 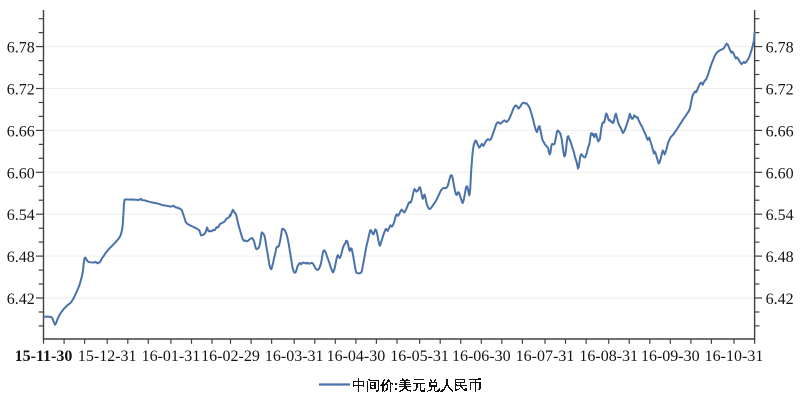 What do you see at coordinates (44, 356) in the screenshot?
I see `svg-text: 15-11-30` at bounding box center [44, 356].